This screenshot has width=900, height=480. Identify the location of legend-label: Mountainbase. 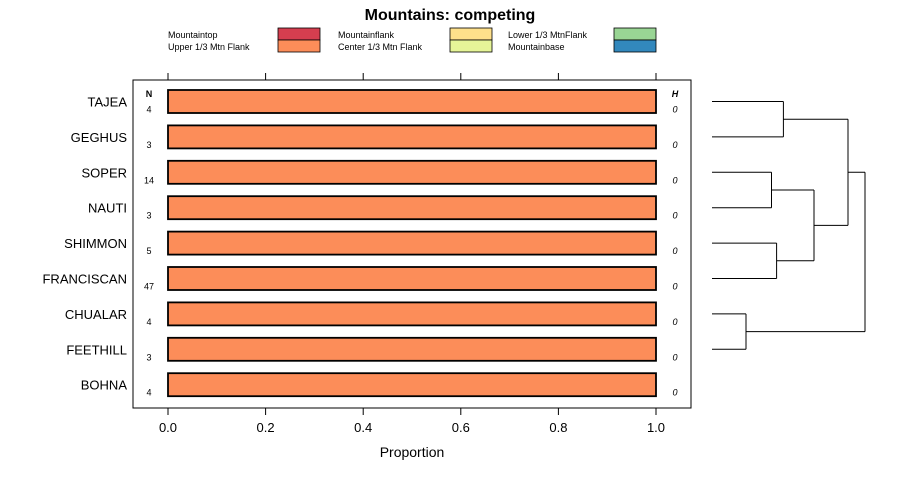
(536, 47).